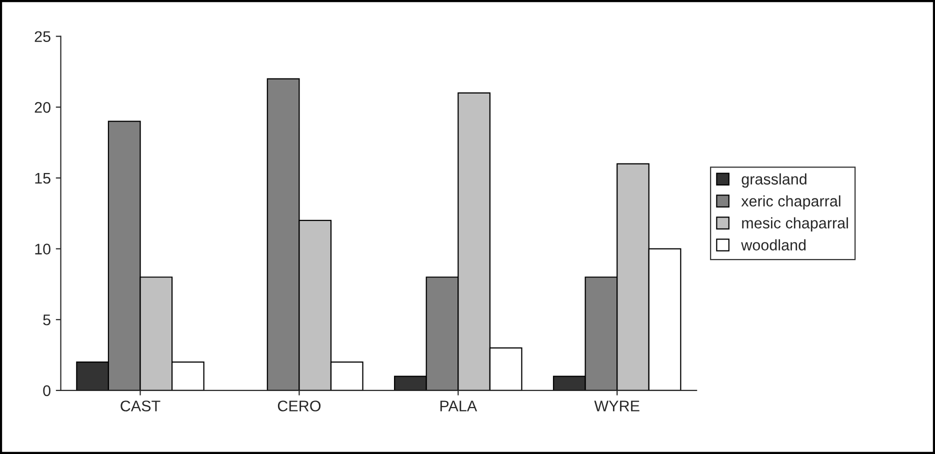 The width and height of the screenshot is (935, 454). I want to click on y-tick-label: 0, so click(46, 390).